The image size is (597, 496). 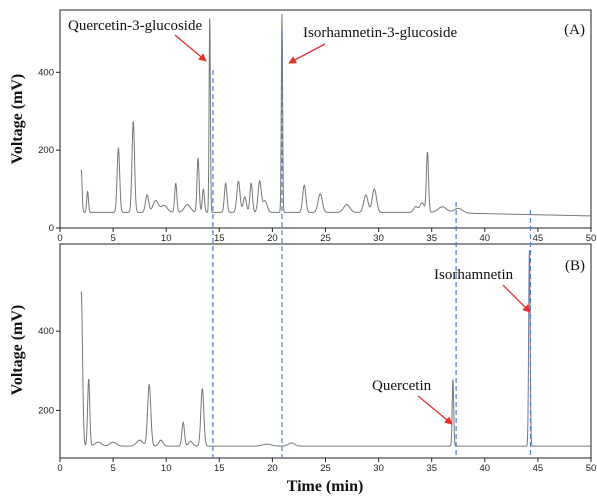 What do you see at coordinates (325, 468) in the screenshot?
I see `panel-b-x-tick-label: 25` at bounding box center [325, 468].